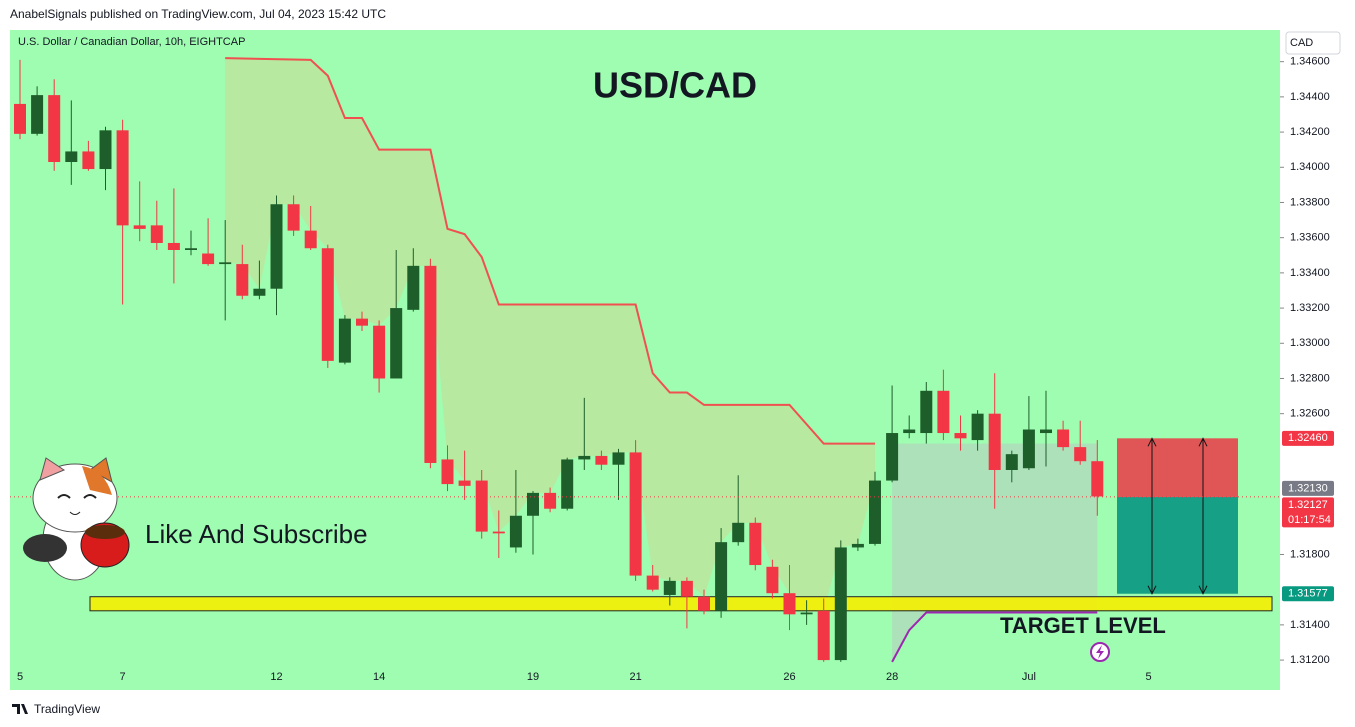 The height and width of the screenshot is (727, 1355). I want to click on y-tick-label: 1.31400, so click(1310, 625).